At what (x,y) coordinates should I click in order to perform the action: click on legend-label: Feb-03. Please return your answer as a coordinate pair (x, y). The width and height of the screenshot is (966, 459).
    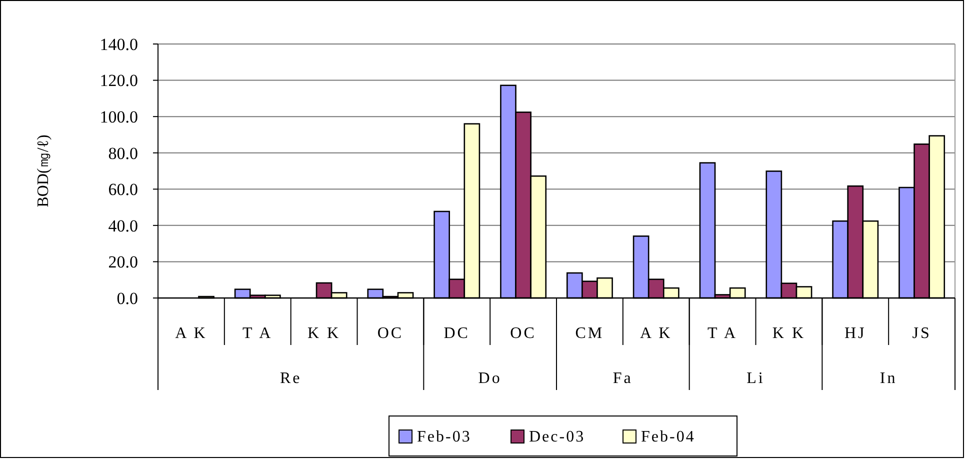
    Looking at the image, I should click on (444, 437).